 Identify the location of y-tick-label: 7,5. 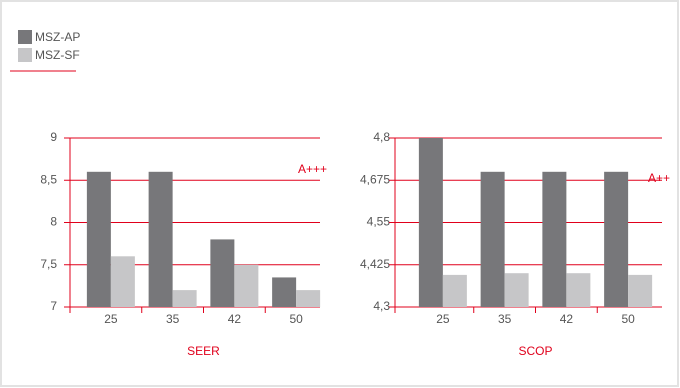
(48, 264).